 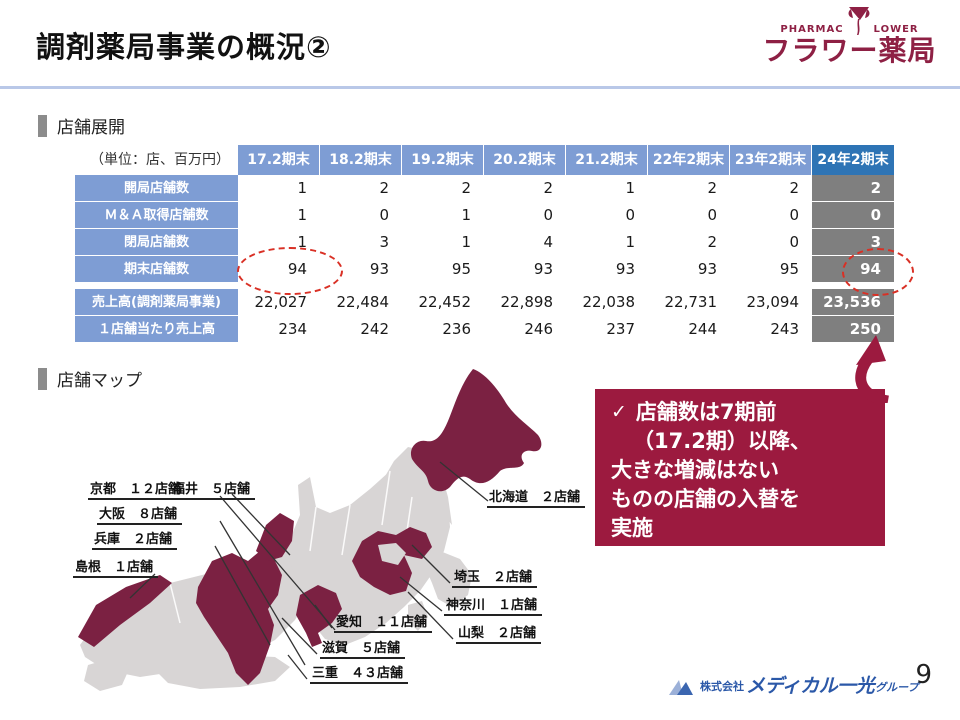 What do you see at coordinates (632, 528) in the screenshot?
I see `callout-line: 実施` at bounding box center [632, 528].